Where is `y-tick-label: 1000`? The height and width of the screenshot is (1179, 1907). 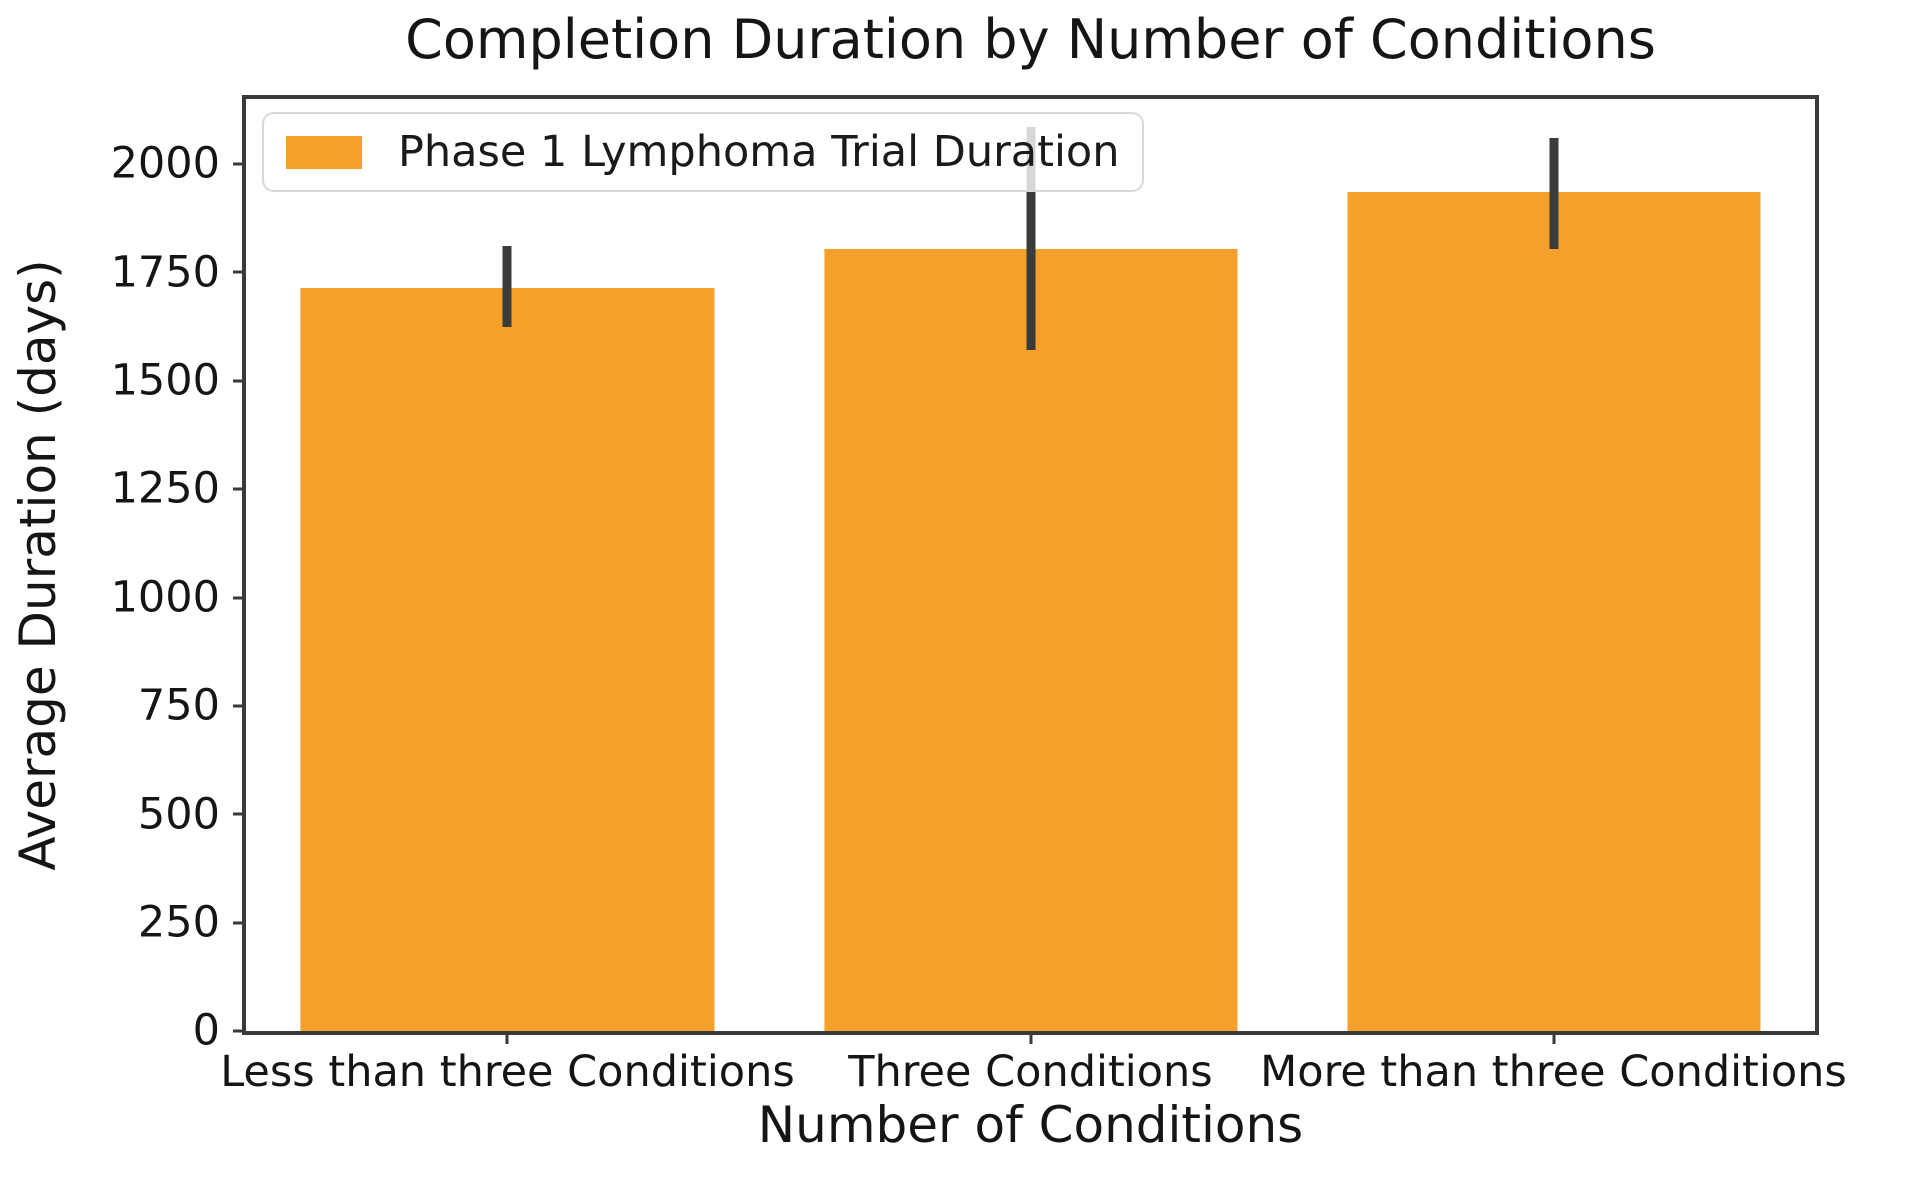 y-tick-label: 1000 is located at coordinates (165, 597).